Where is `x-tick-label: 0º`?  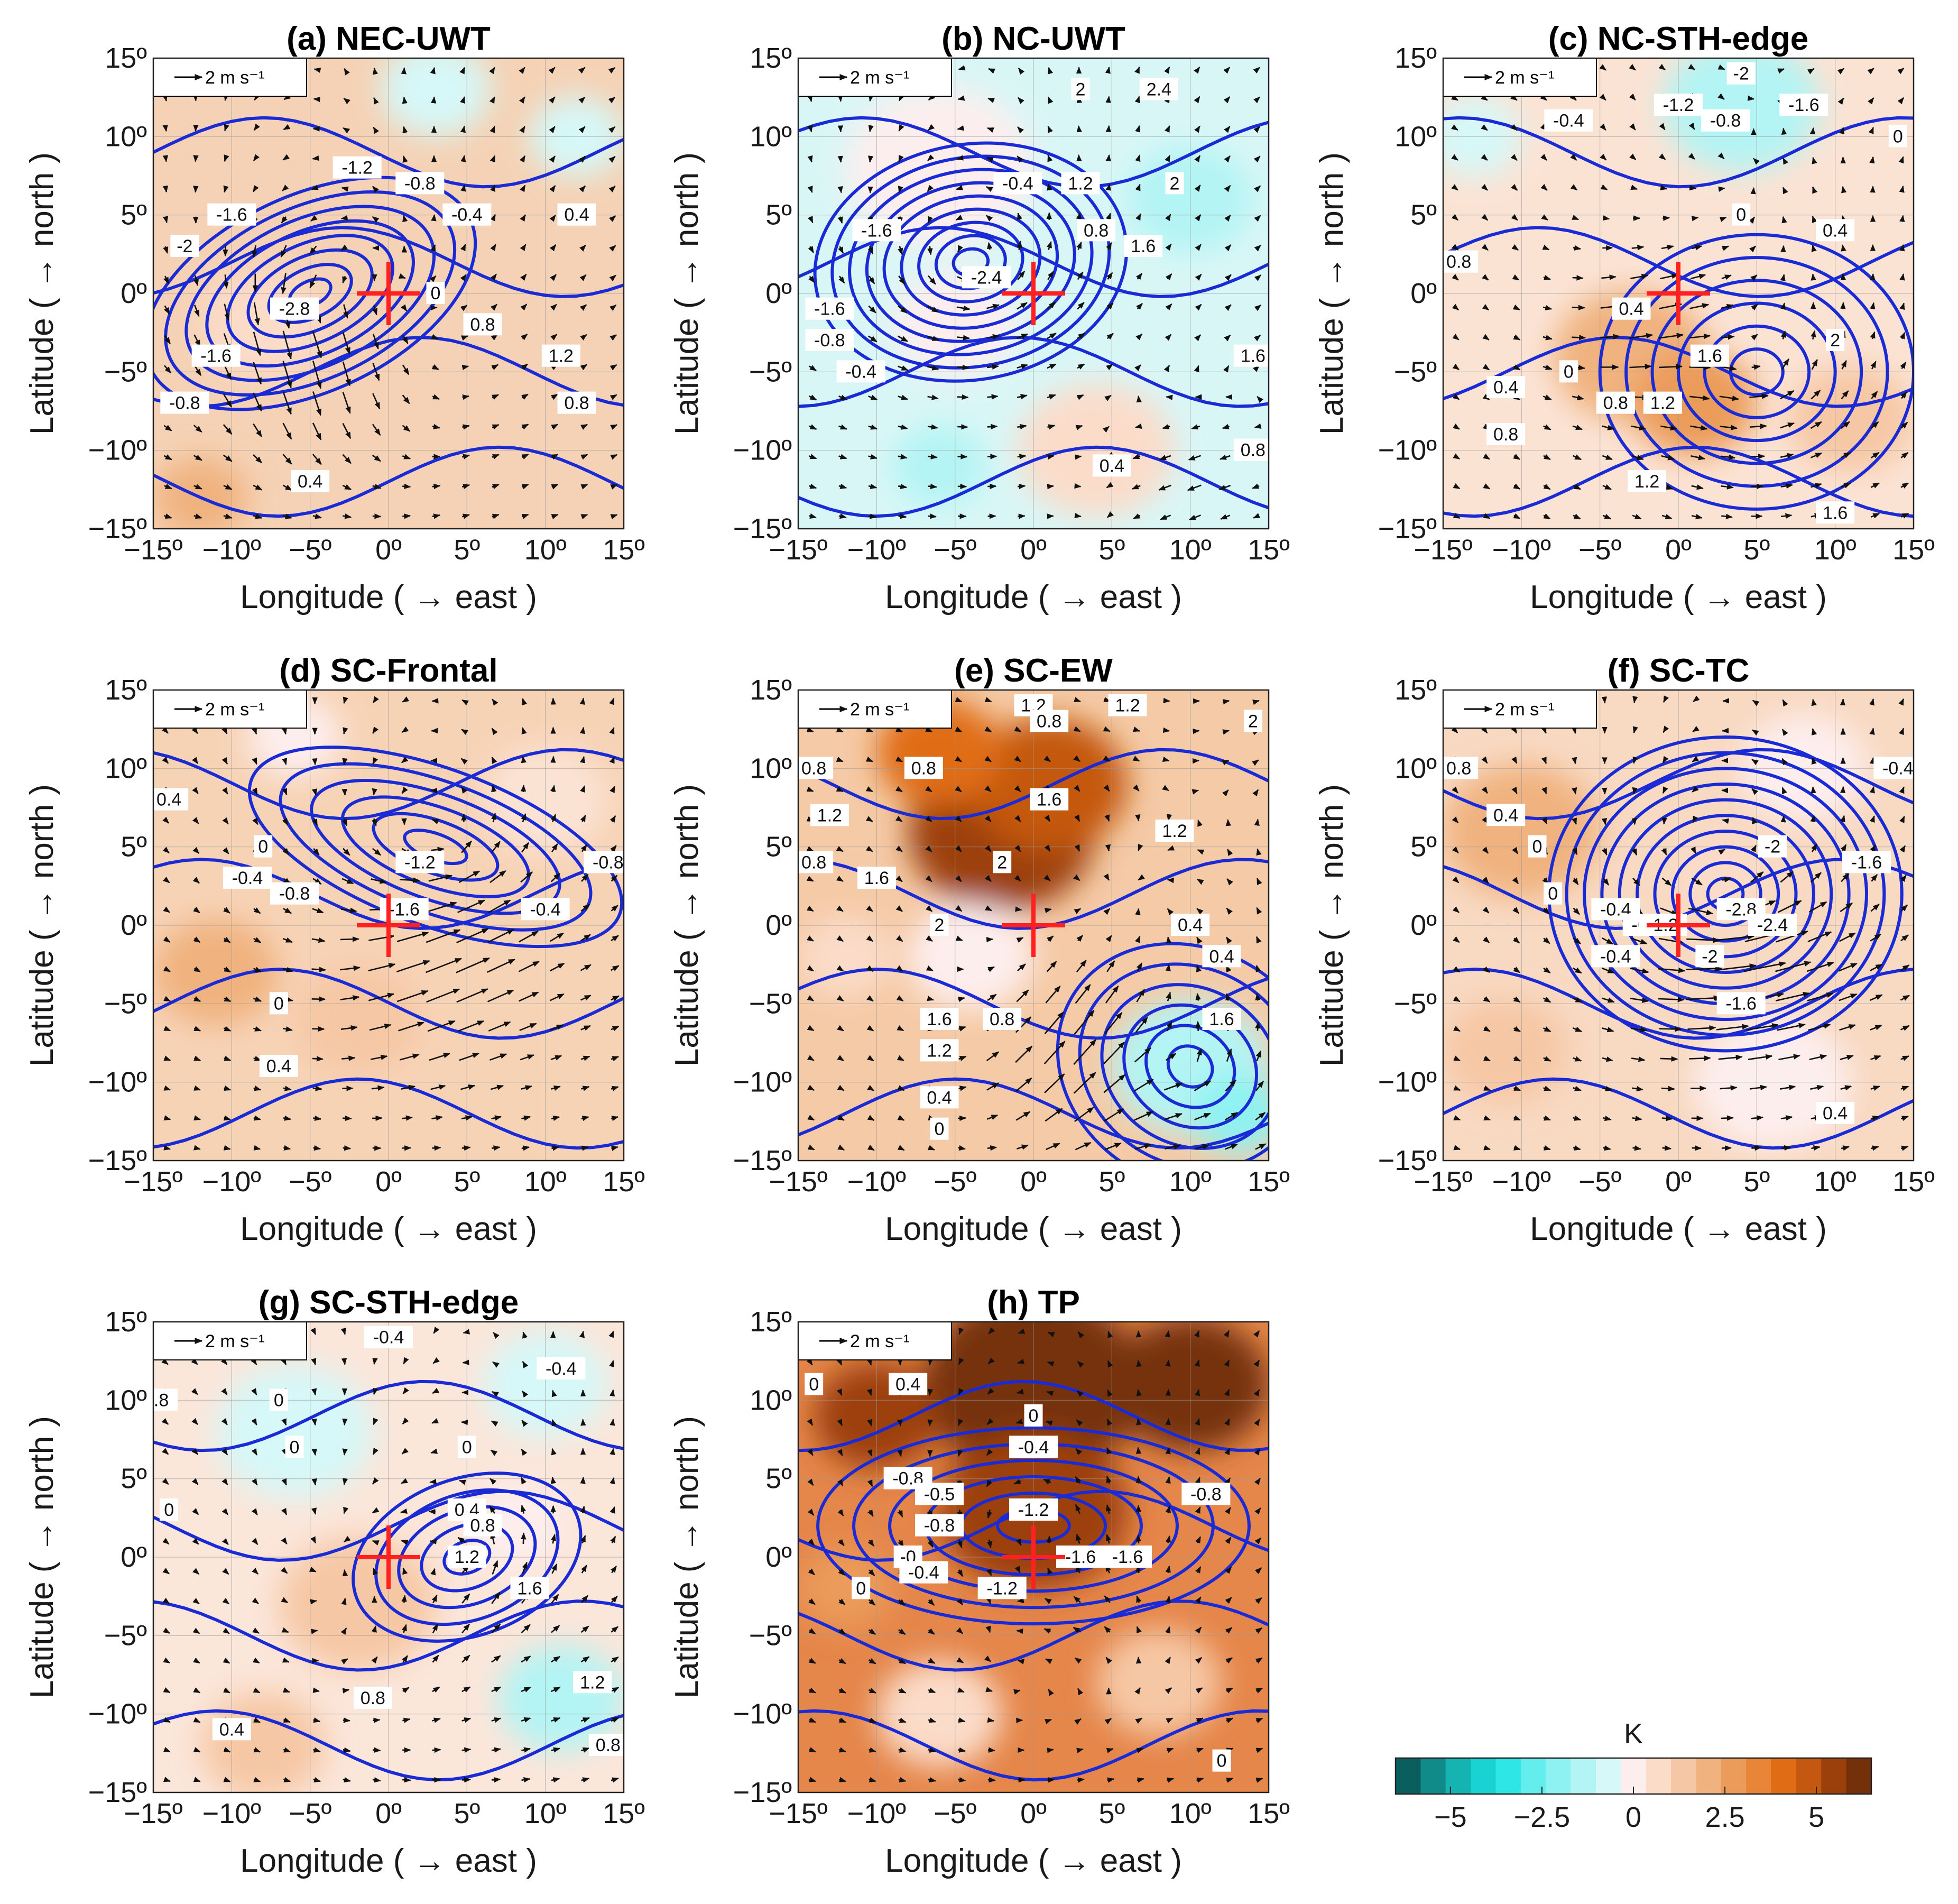
x-tick-label: 0º is located at coordinates (1033, 550).